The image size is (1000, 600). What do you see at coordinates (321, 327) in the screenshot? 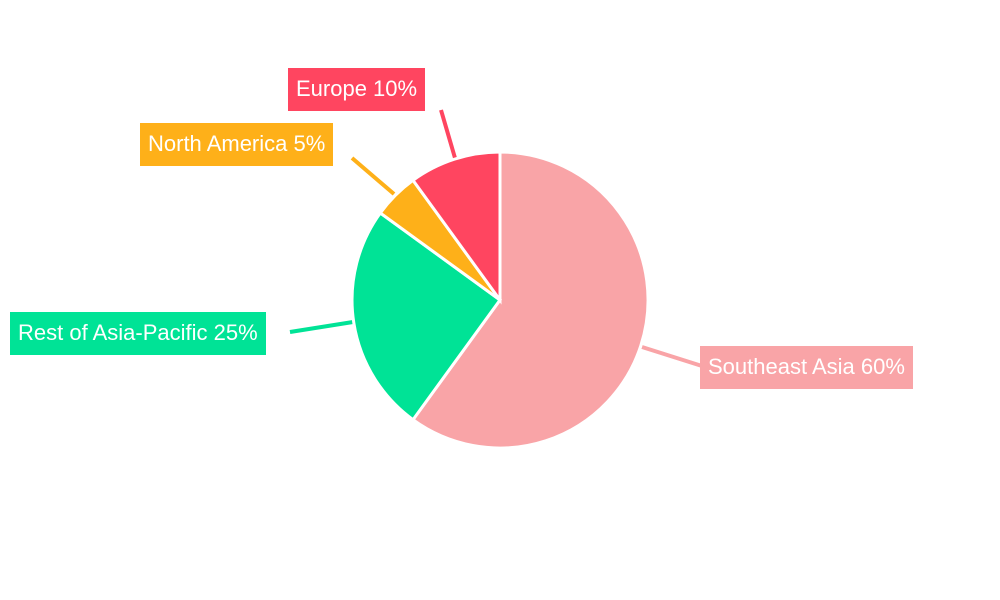
I see `leader-line-rest-of-asia-pacific` at bounding box center [321, 327].